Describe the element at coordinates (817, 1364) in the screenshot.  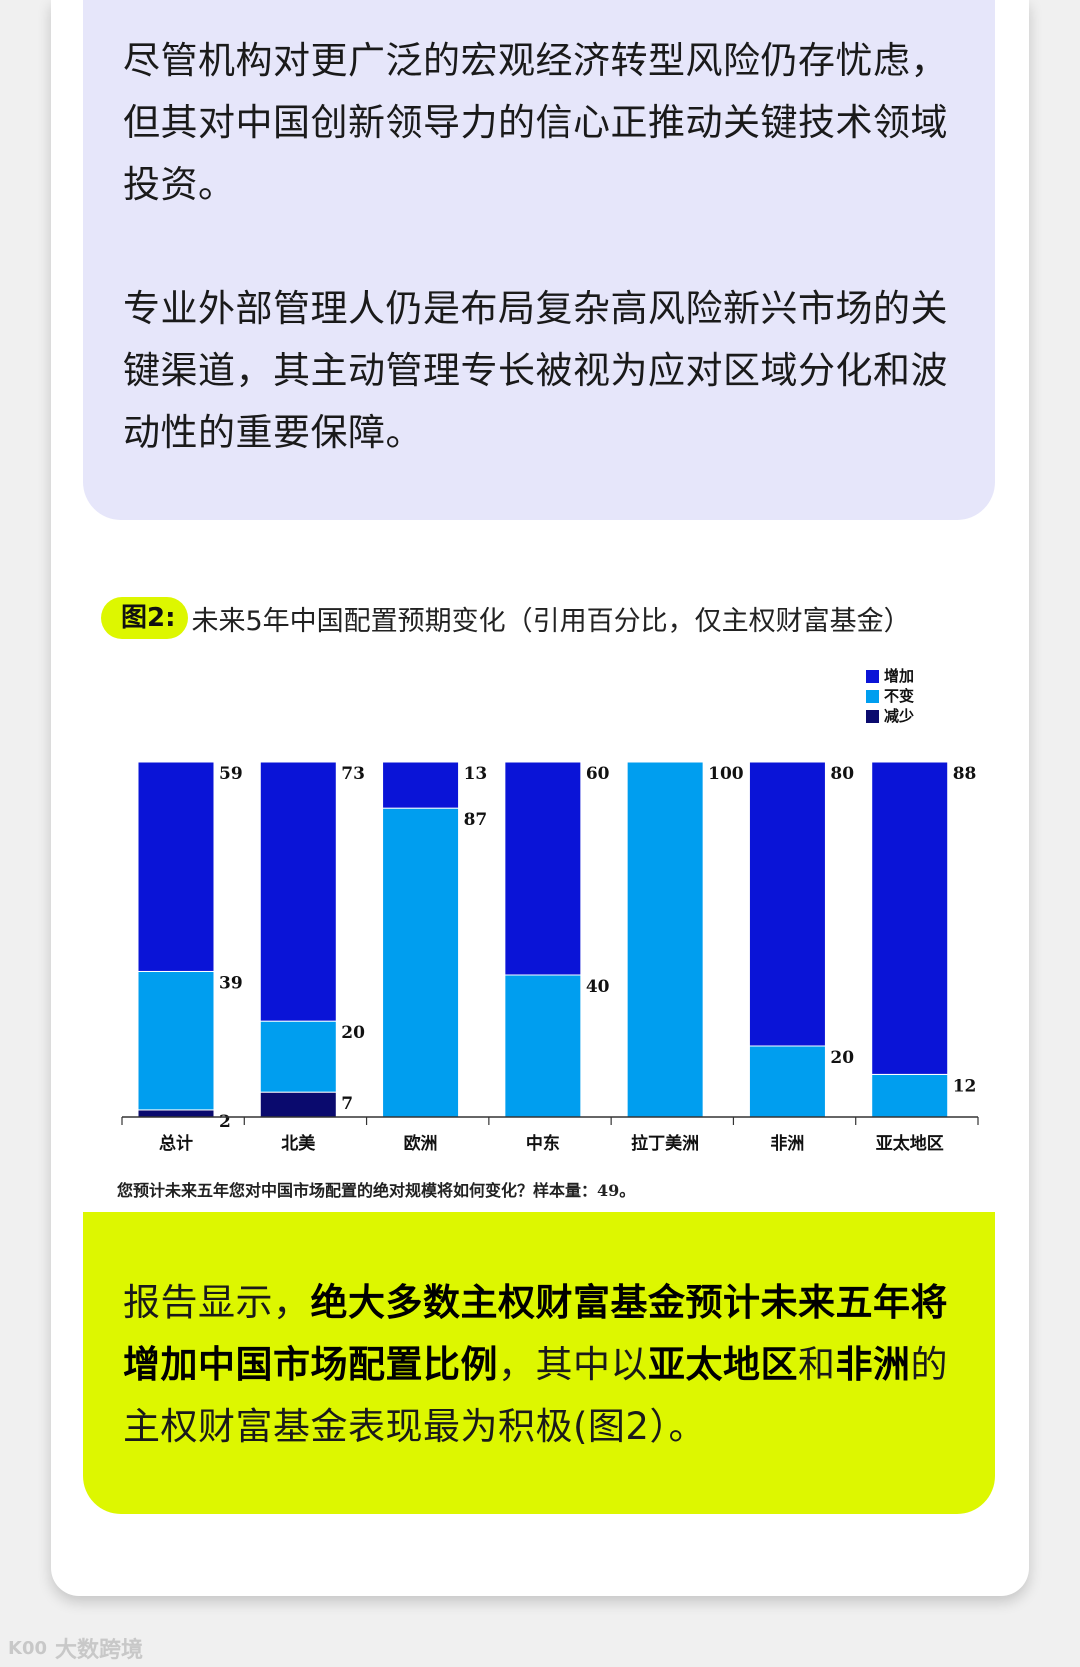
I see `highlight-text-3: 和` at that location.